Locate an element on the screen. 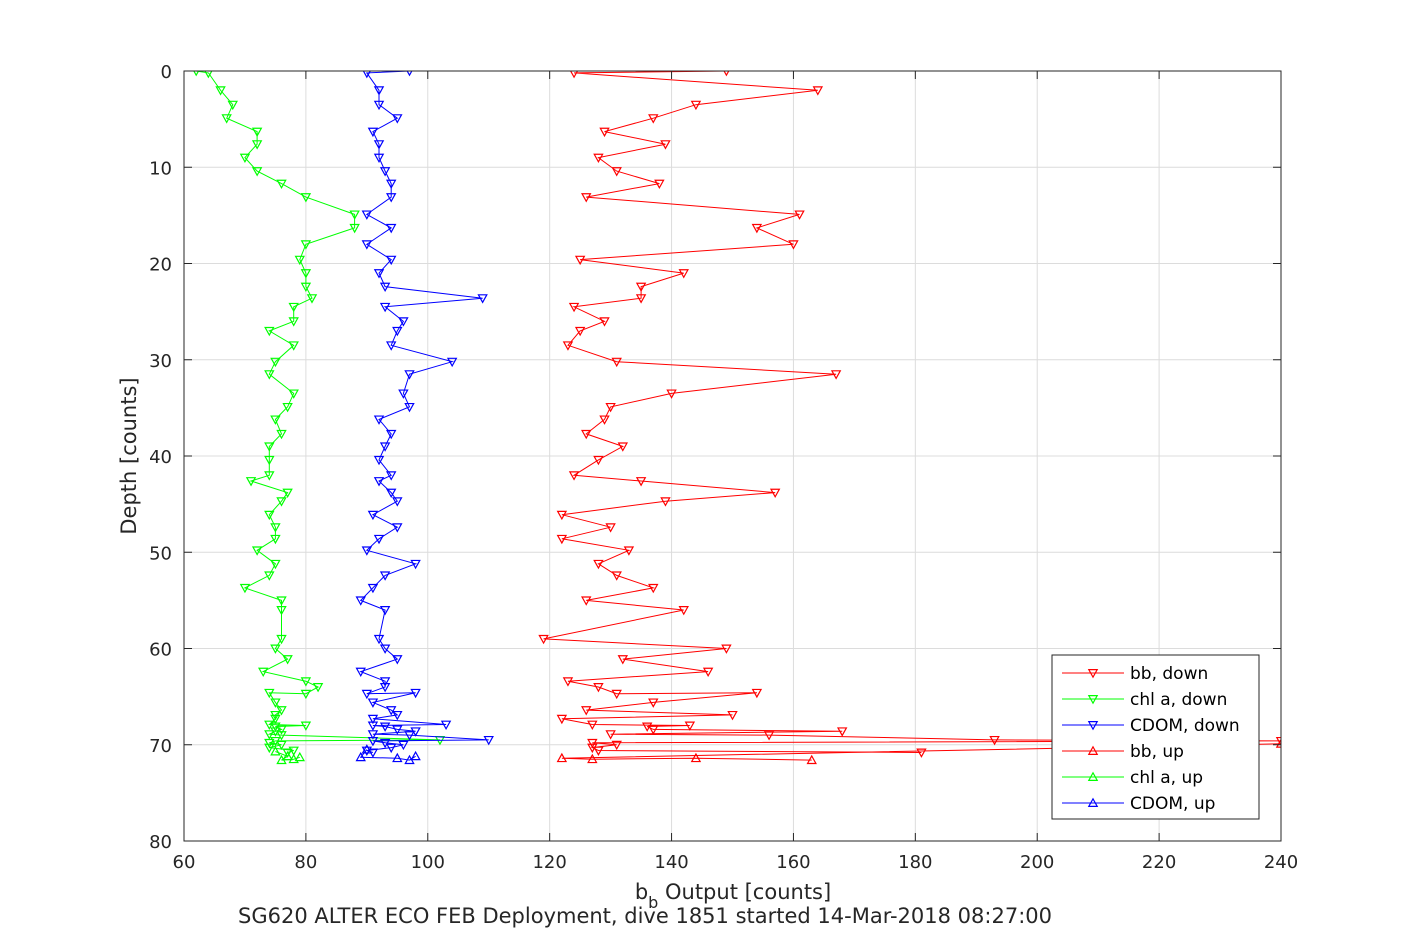  x-tick-label: 180 is located at coordinates (915, 862).